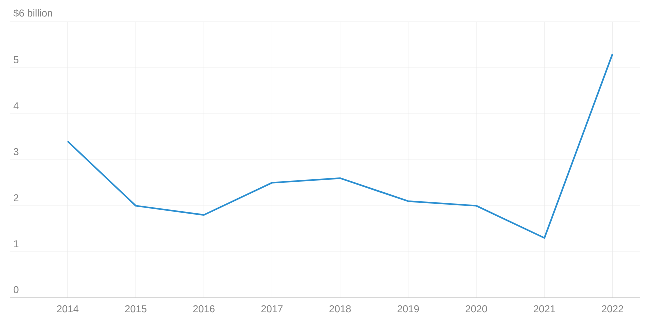 This screenshot has height=330, width=645. What do you see at coordinates (68, 309) in the screenshot?
I see `x-tick-label: 2014` at bounding box center [68, 309].